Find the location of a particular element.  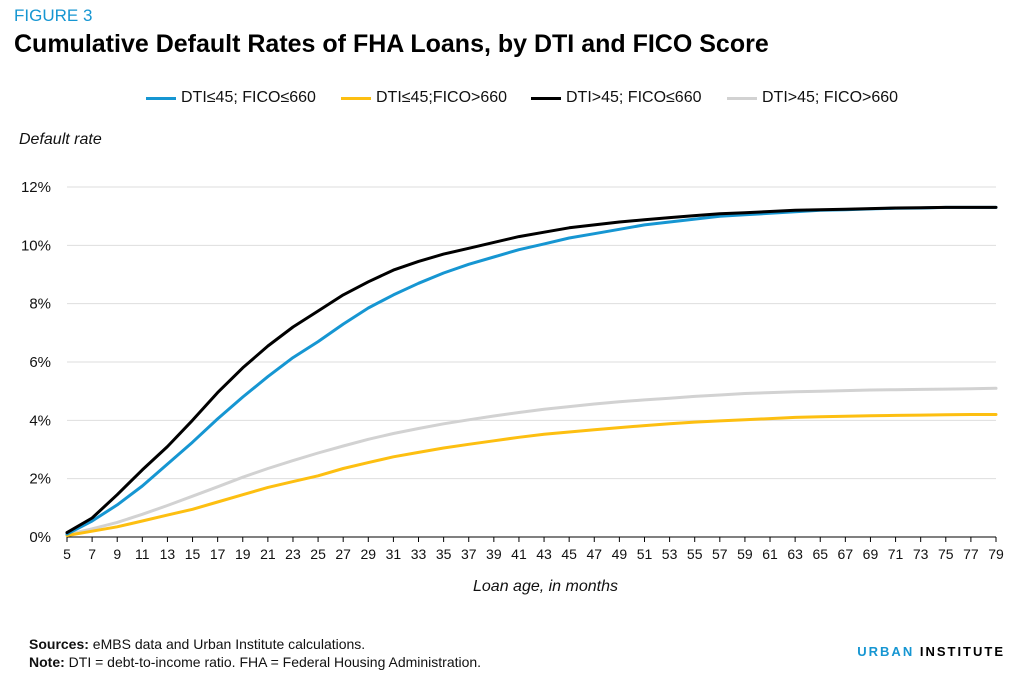

x-tick-label: 11 is located at coordinates (142, 554).